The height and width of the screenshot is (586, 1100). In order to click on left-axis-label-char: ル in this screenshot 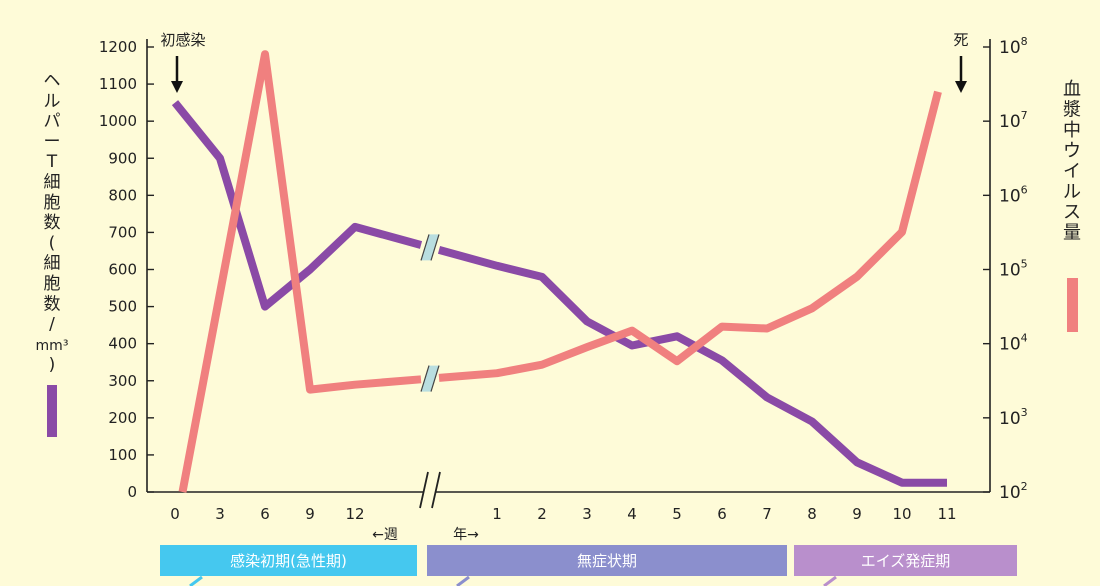, I will do `click(52, 101)`.